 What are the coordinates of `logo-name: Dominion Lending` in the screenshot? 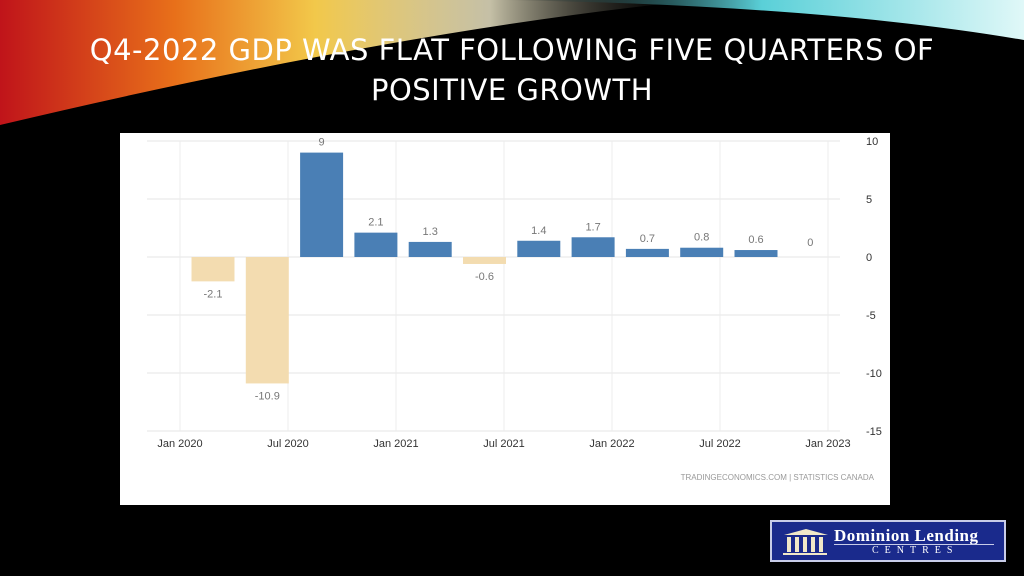 It's located at (906, 535).